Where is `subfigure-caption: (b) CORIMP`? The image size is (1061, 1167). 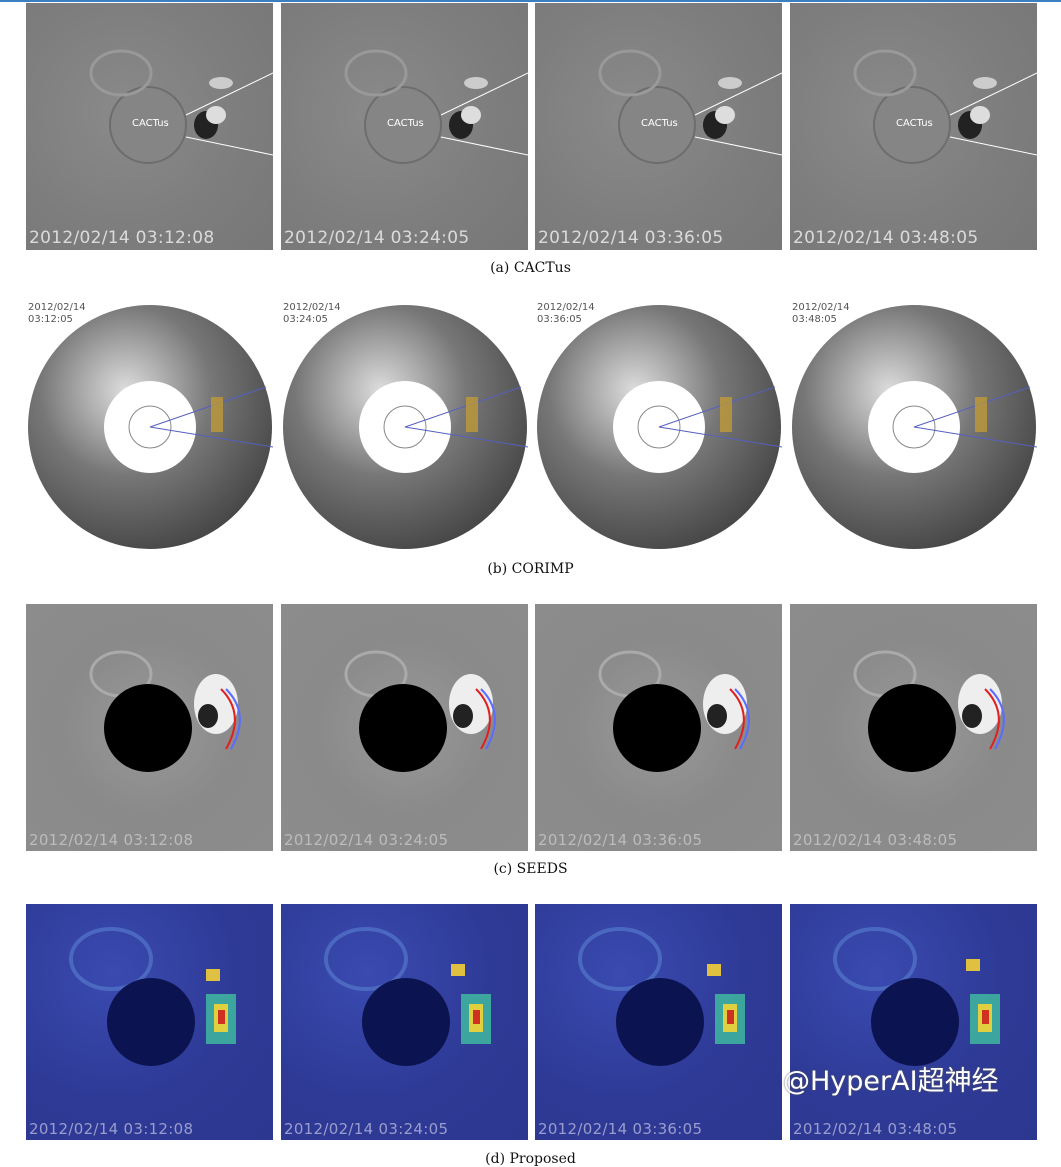 subfigure-caption: (b) CORIMP is located at coordinates (530, 569).